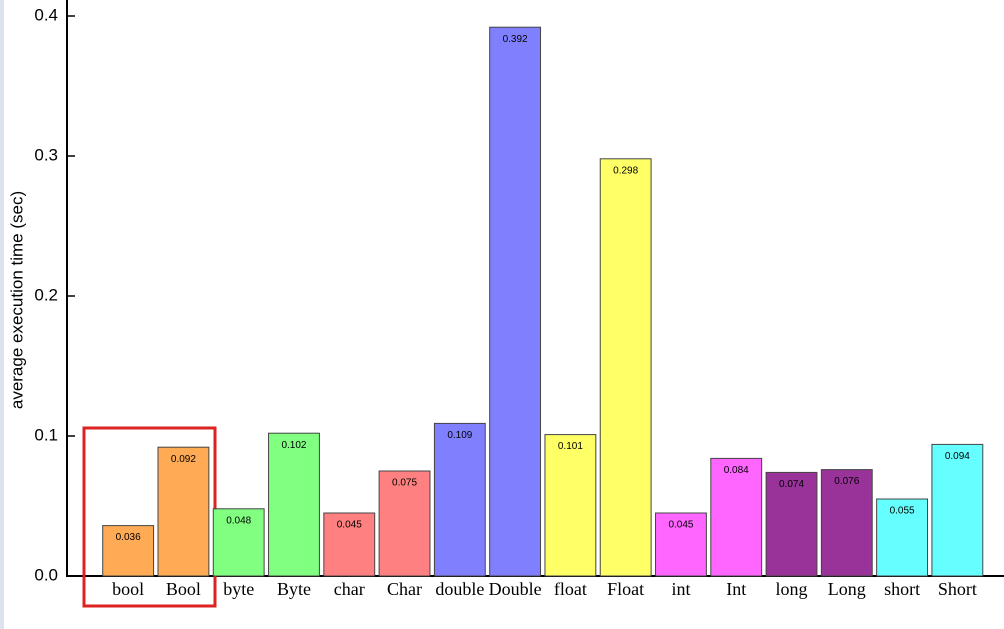 Image resolution: width=1004 pixels, height=629 pixels. What do you see at coordinates (16, 300) in the screenshot?
I see `y-axis-label: average execution time (sec)` at bounding box center [16, 300].